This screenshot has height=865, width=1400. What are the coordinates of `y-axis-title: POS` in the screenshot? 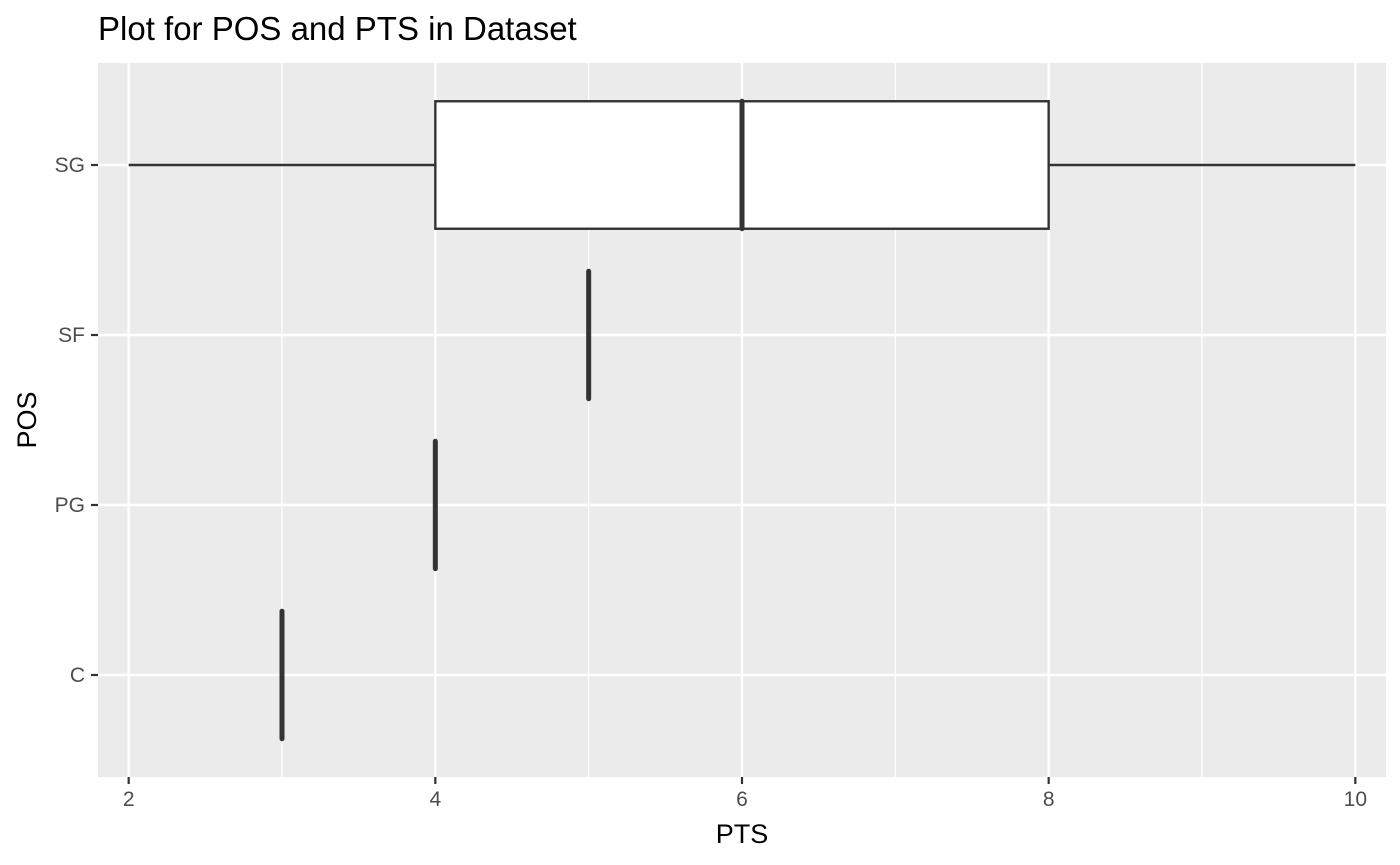 It's located at (27, 419).